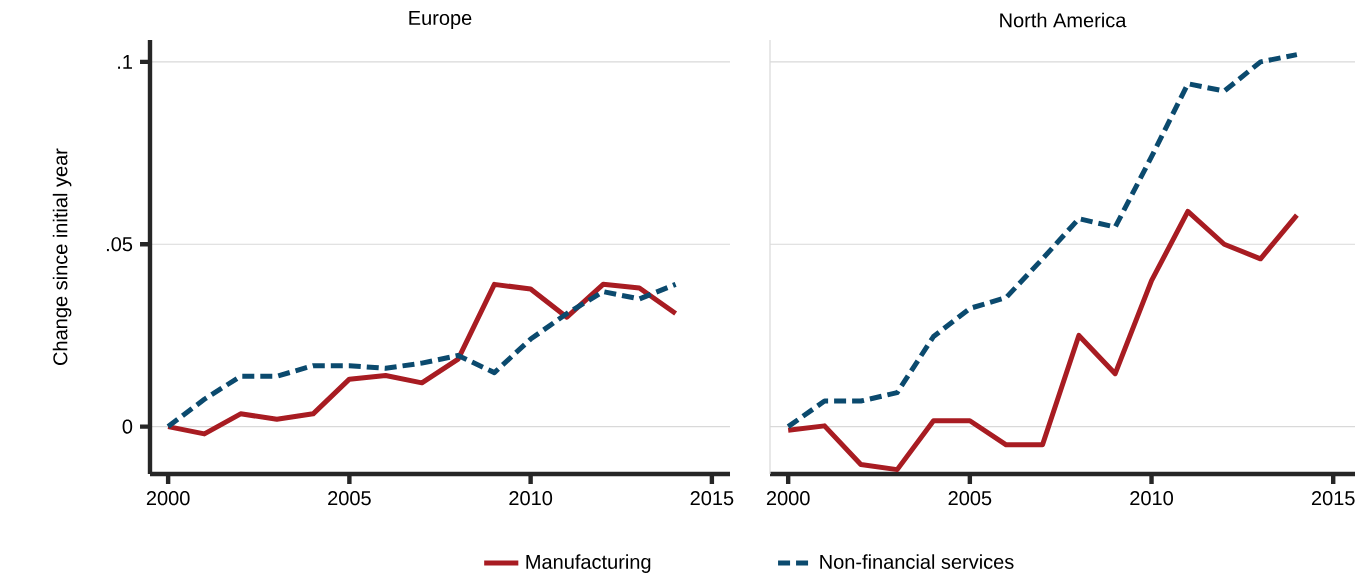 The width and height of the screenshot is (1361, 579). What do you see at coordinates (1063, 20) in the screenshot?
I see `chart-title: North America` at bounding box center [1063, 20].